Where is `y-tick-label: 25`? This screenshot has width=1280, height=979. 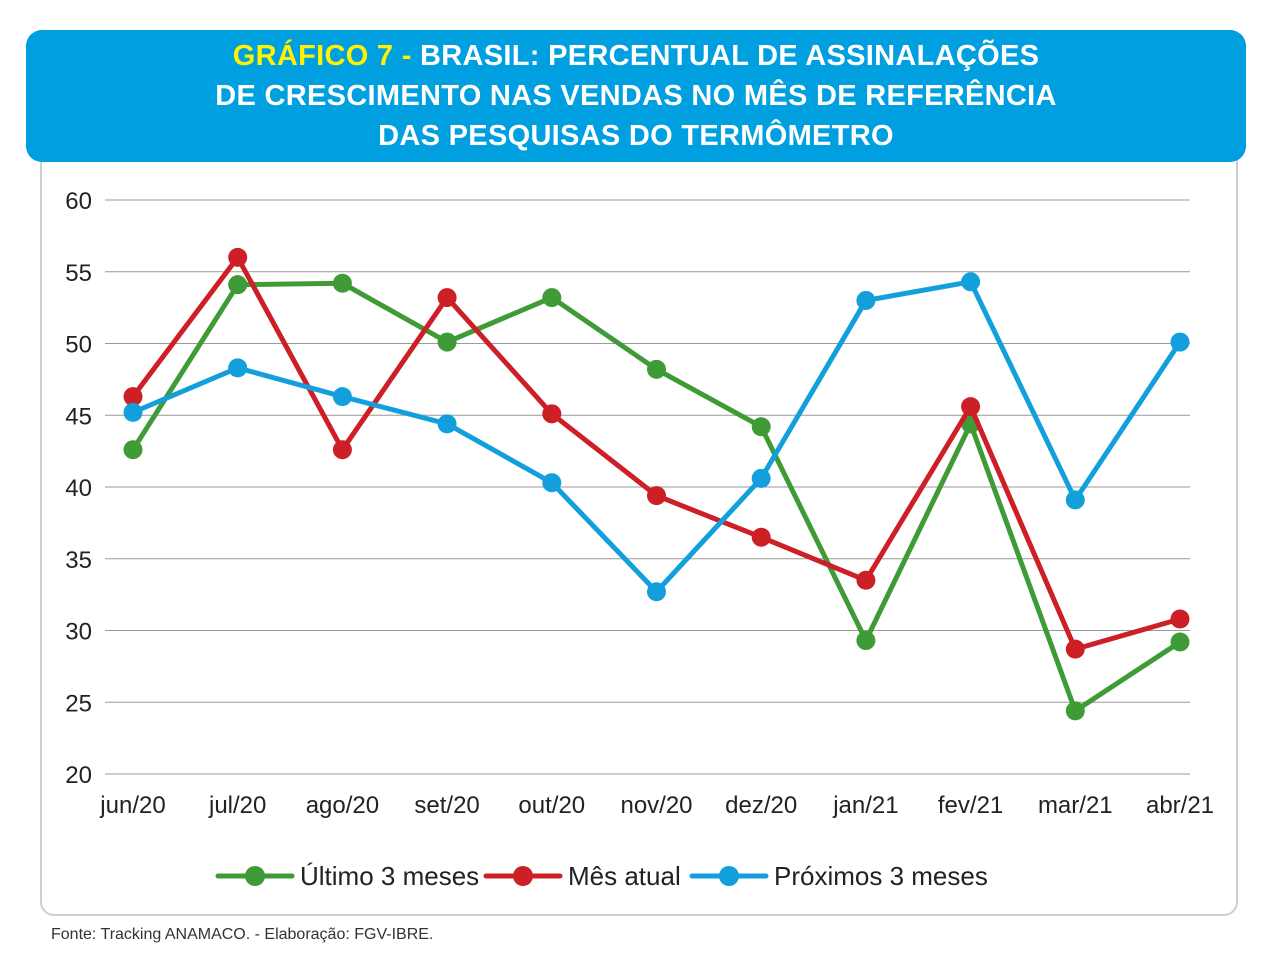
y-tick-label: 25 is located at coordinates (78, 703).